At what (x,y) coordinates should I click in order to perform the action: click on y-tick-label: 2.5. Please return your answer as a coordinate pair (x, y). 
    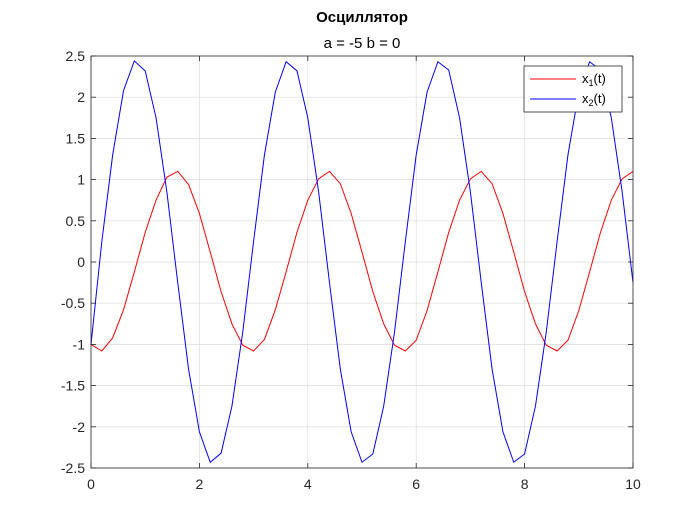
    Looking at the image, I should click on (76, 56).